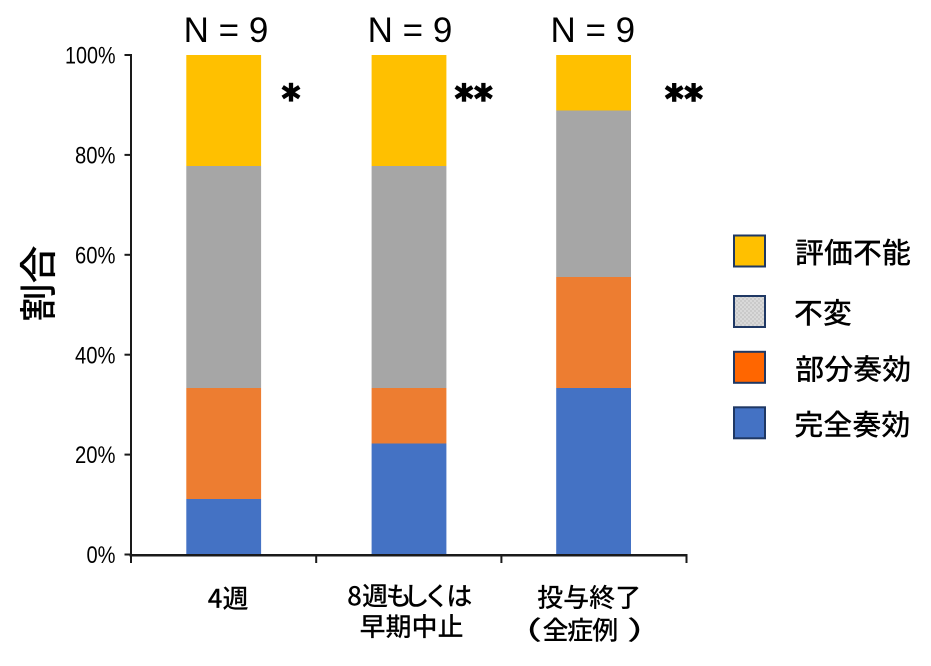 This screenshot has height=666, width=931. I want to click on svg-text: 40%, so click(95, 355).